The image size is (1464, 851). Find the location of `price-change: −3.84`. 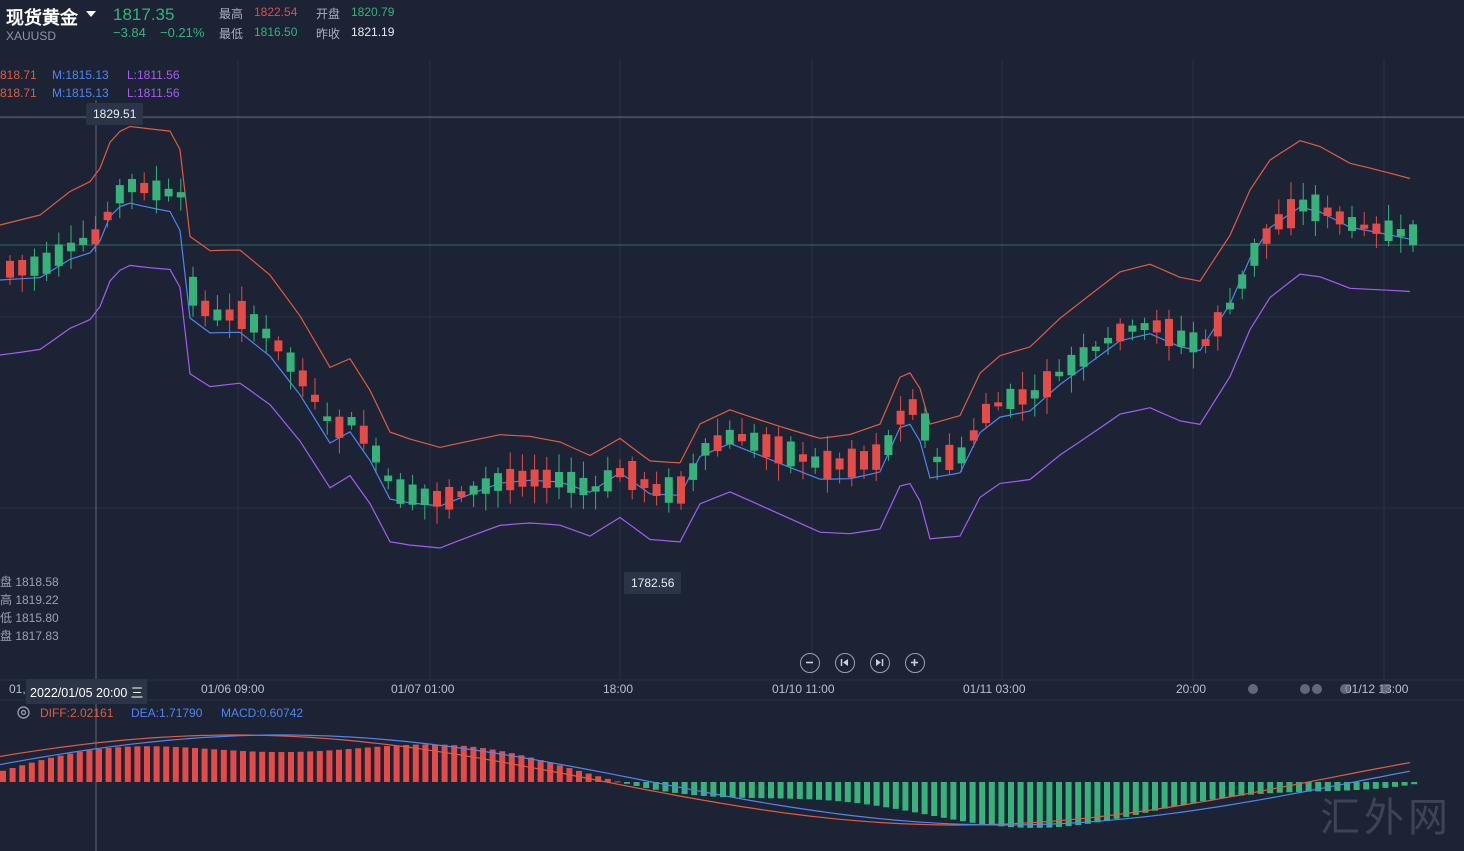

price-change: −3.84 is located at coordinates (129, 32).